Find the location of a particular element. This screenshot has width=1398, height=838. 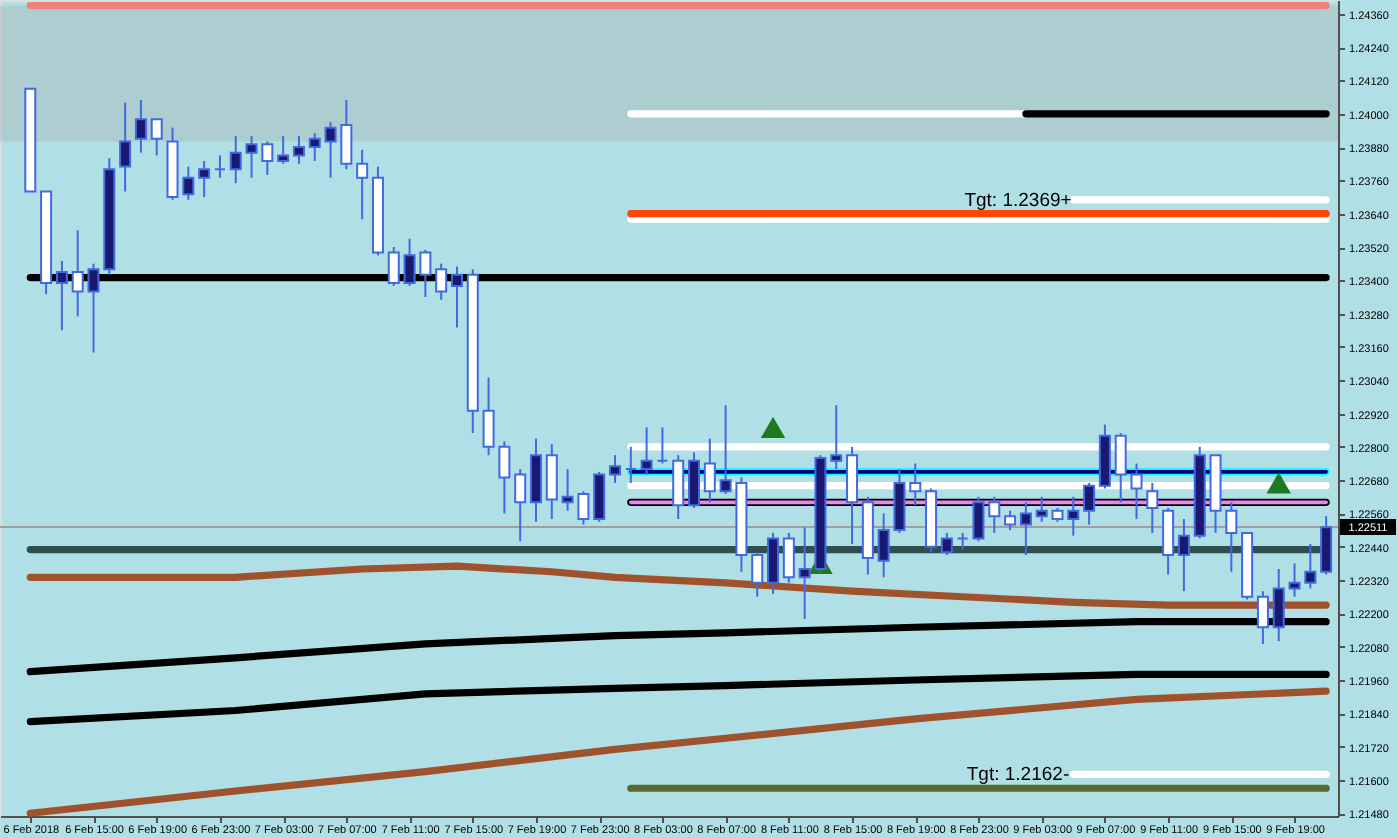

annotation: Tgt: 1.2369+ is located at coordinates (1018, 200).